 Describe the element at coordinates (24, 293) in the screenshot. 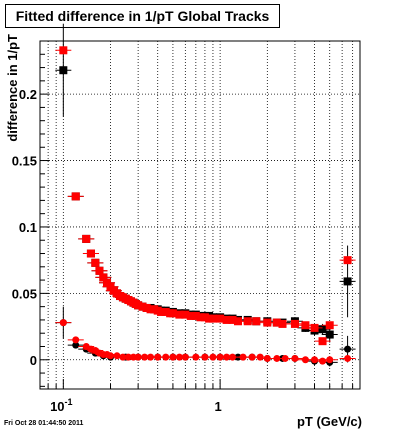

I see `y-tick-label: 0.05` at that location.